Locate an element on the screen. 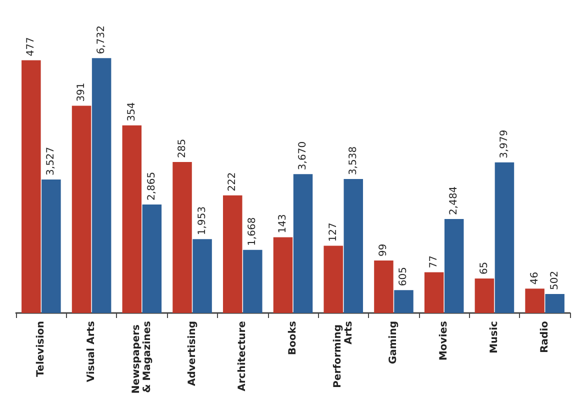 This screenshot has height=410, width=586. data-label: 143 is located at coordinates (282, 224).